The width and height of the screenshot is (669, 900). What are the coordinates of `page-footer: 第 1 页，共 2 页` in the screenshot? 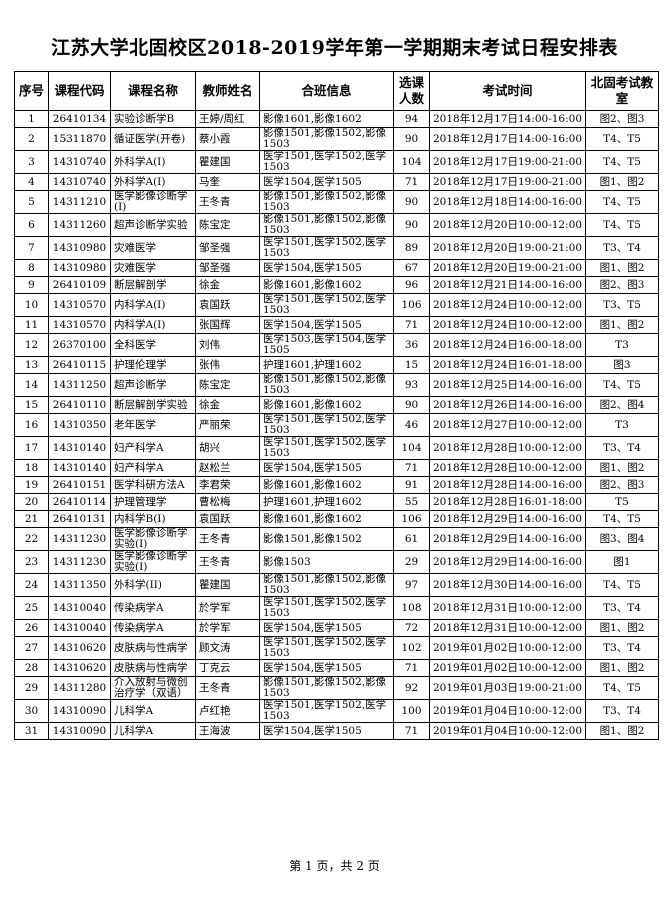 It's located at (334, 866).